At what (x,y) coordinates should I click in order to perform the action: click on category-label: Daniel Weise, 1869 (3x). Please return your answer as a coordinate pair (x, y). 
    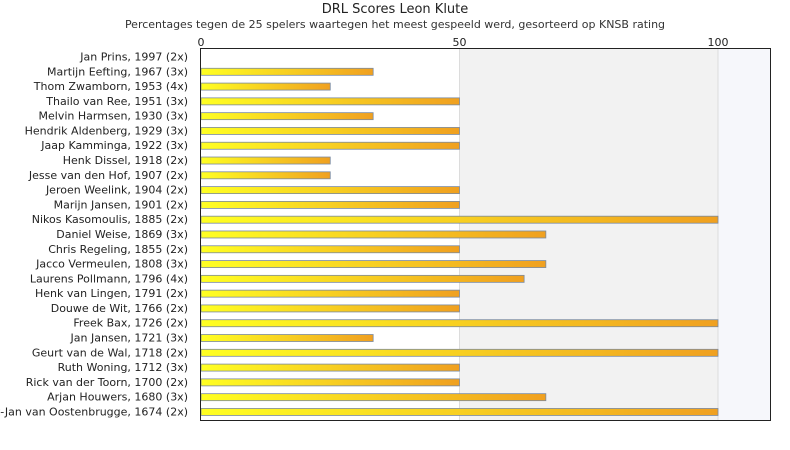
    Looking at the image, I should click on (122, 234).